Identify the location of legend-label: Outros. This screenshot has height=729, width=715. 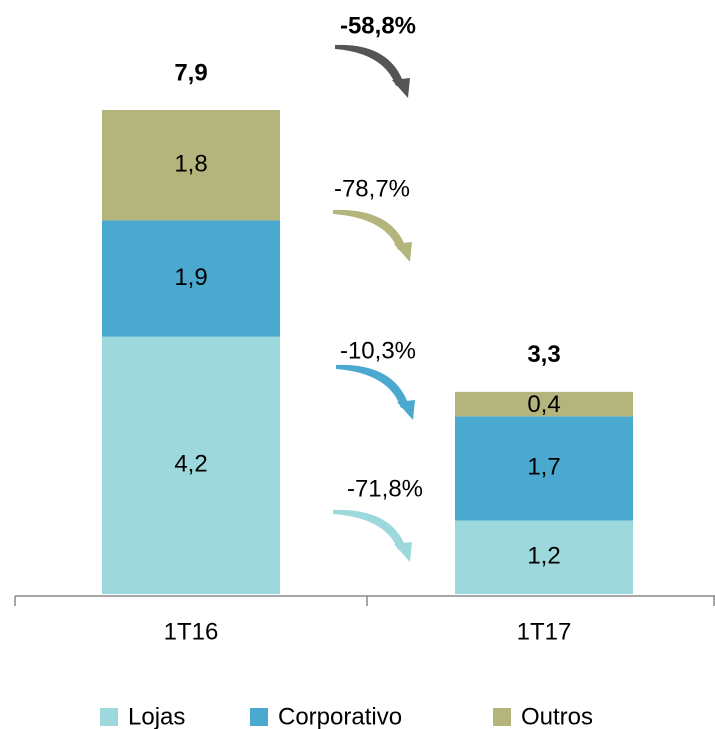
(557, 716).